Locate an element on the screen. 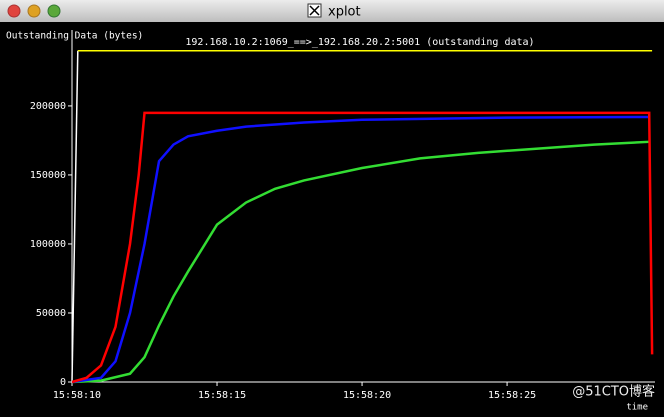 The height and width of the screenshot is (417, 664). app-icon-glyph is located at coordinates (314, 10).